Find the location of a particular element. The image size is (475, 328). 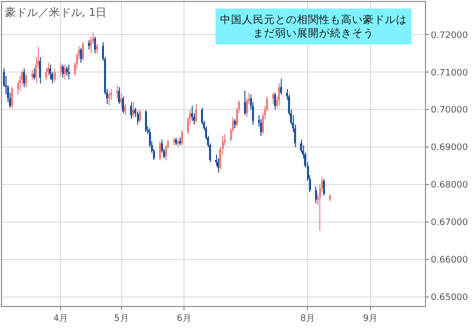

annotation: 中国人民元との相関性も高い豪ドルは is located at coordinates (313, 19).